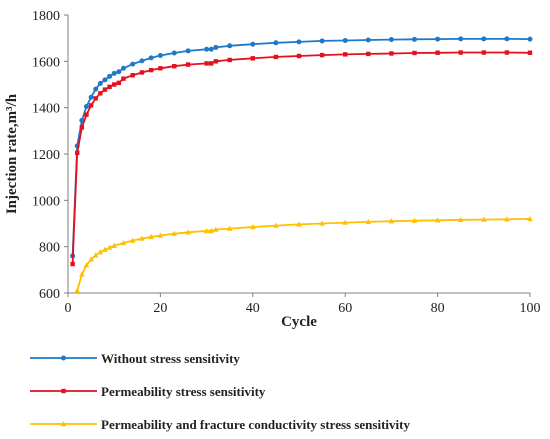 The image size is (550, 439). I want to click on x-tick-label: 20, so click(160, 308).